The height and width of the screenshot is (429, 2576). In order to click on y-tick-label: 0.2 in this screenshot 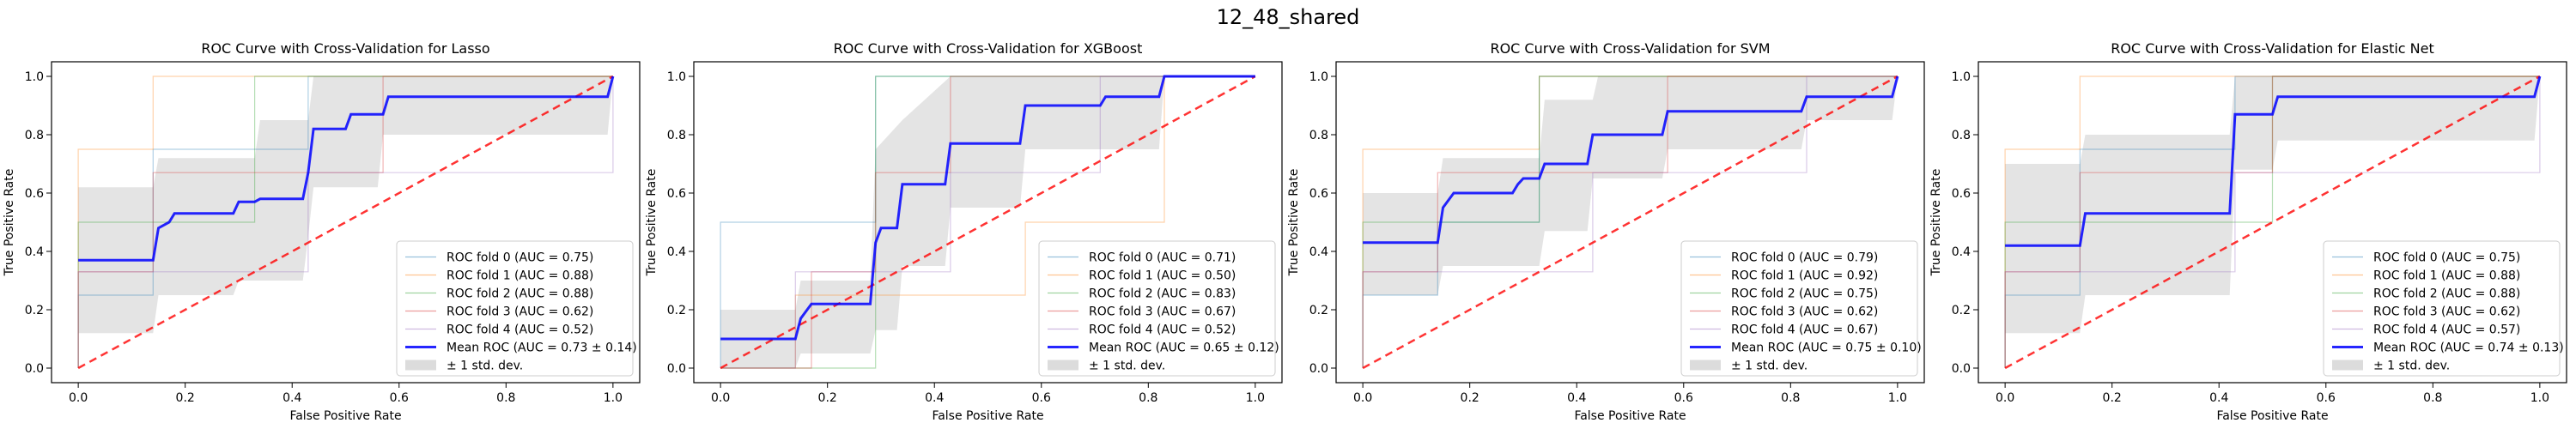, I will do `click(1319, 310)`.